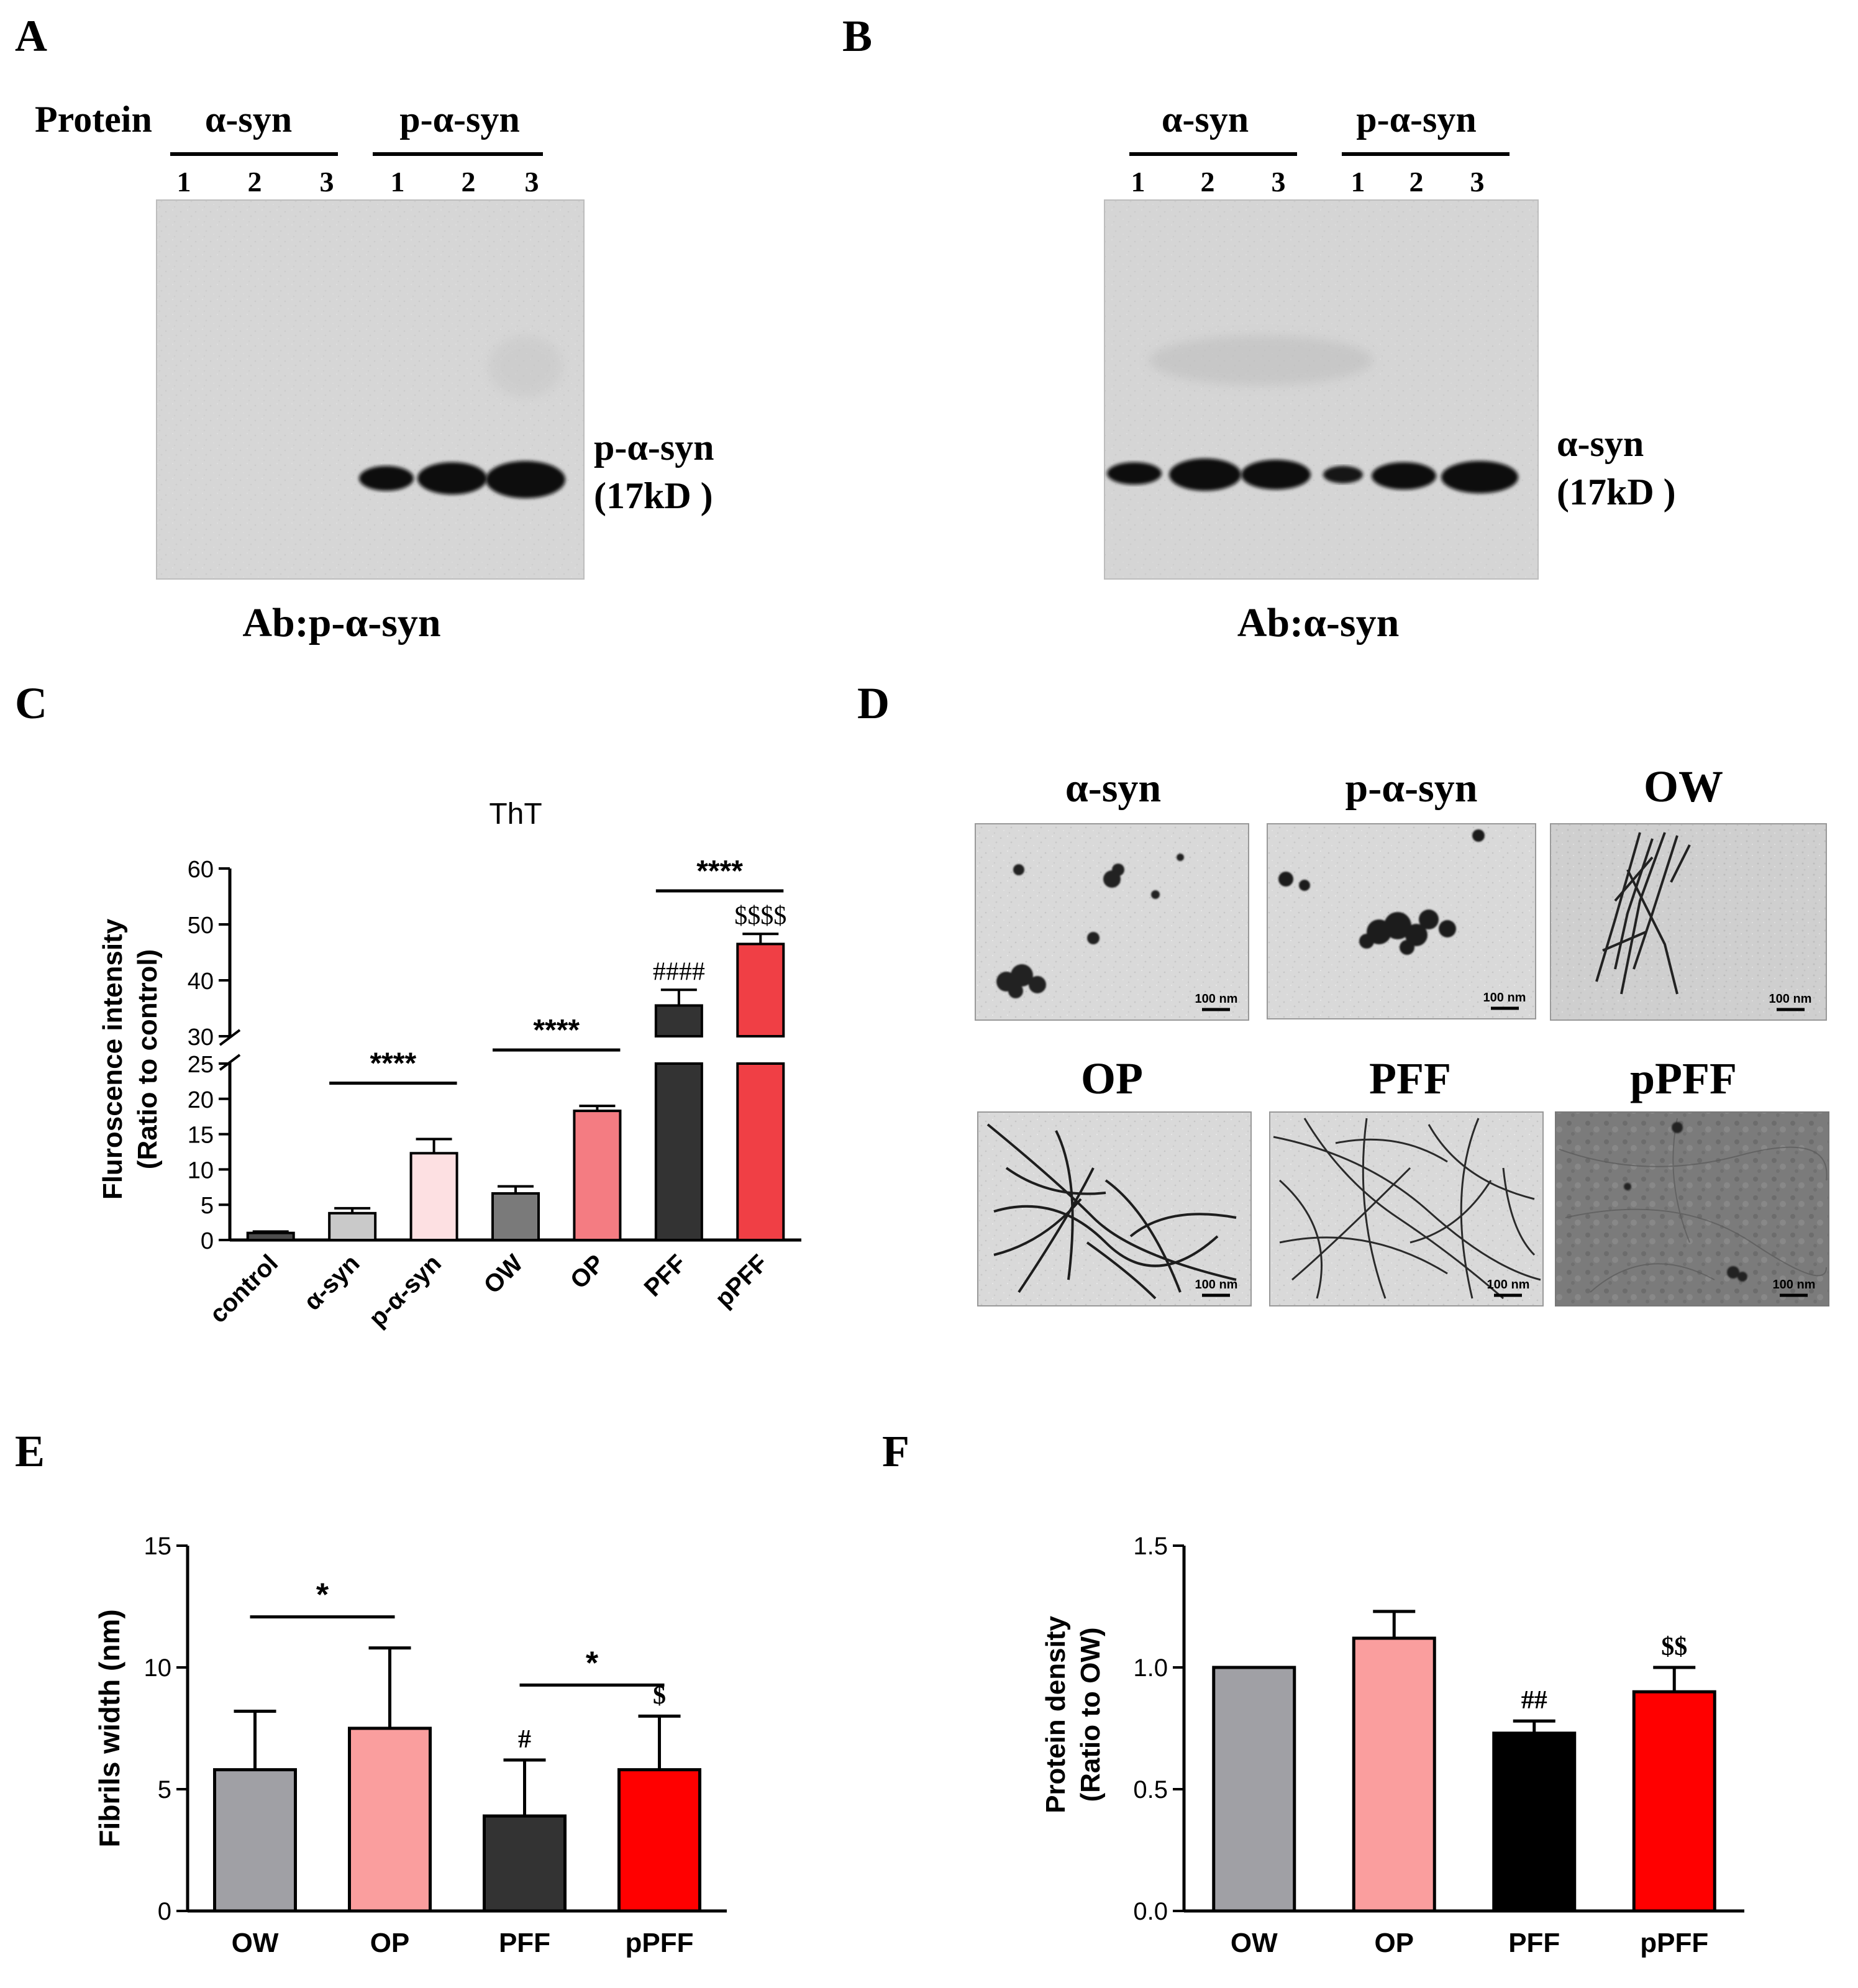 This screenshot has height=1988, width=1858. What do you see at coordinates (1406, 1208) in the screenshot?
I see `em-image-pff: 100 nm` at bounding box center [1406, 1208].